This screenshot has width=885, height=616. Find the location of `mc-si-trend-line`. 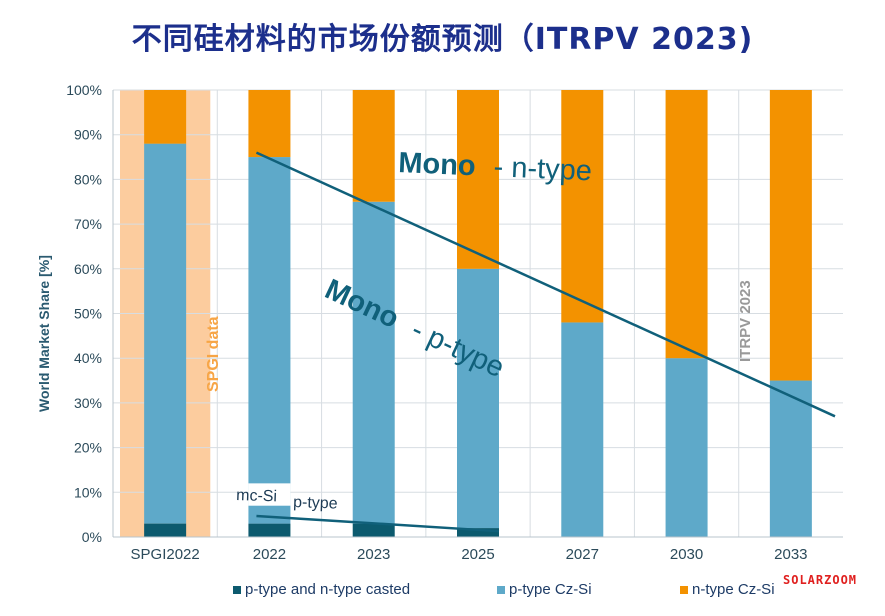

mc-si-trend-line is located at coordinates (378, 523).